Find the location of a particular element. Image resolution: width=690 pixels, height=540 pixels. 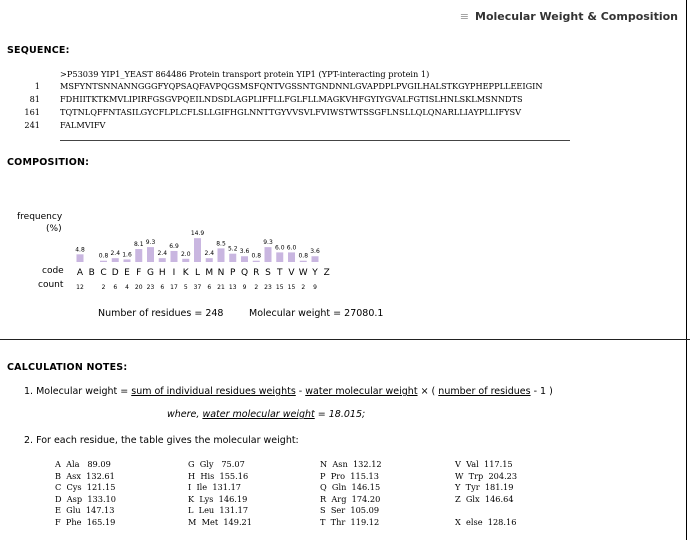

note-where: where, water molecular weight = 18.015; is located at coordinates (266, 414).